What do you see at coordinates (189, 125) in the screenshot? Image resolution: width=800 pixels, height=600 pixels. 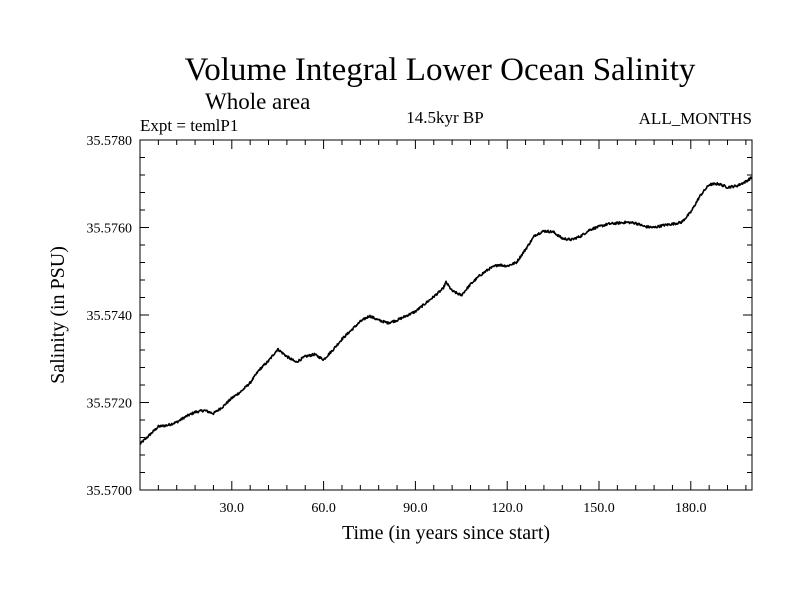 I see `experiment-label: Expt = temlP1` at bounding box center [189, 125].